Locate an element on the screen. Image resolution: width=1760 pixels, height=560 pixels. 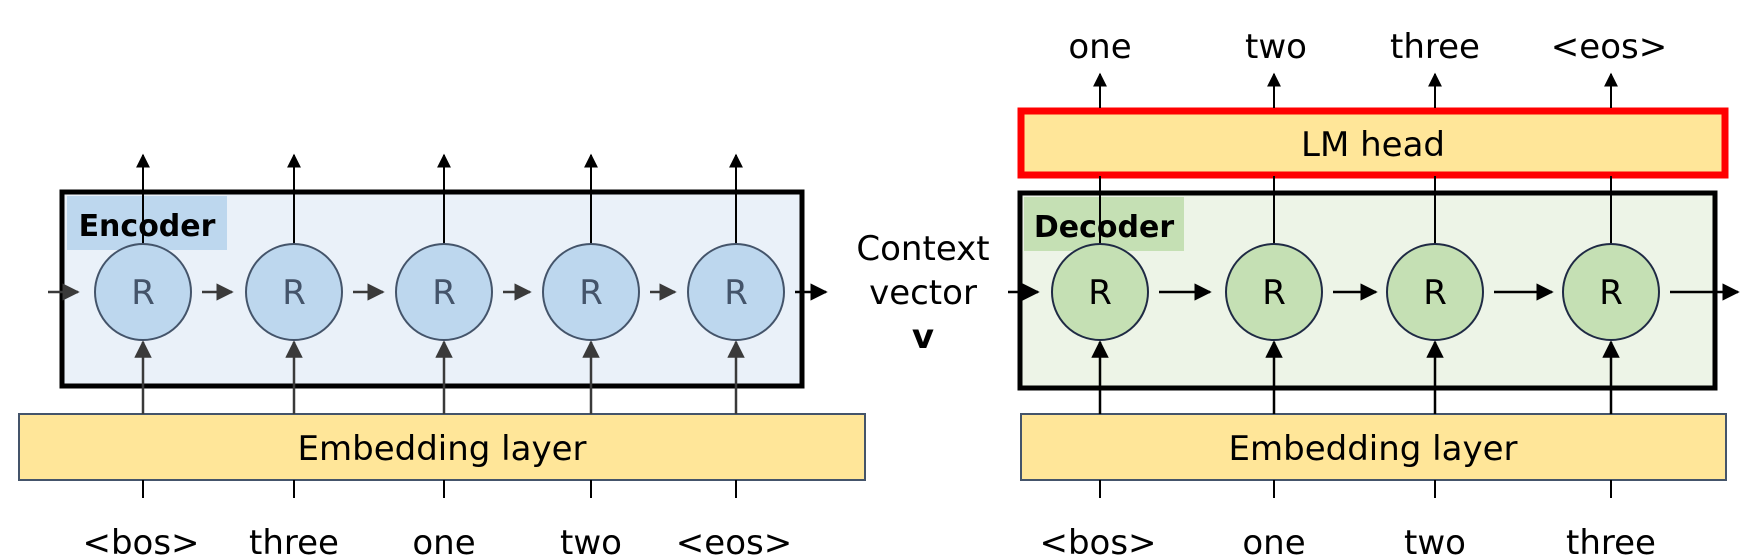
decoder-output-token: two is located at coordinates (1276, 47).